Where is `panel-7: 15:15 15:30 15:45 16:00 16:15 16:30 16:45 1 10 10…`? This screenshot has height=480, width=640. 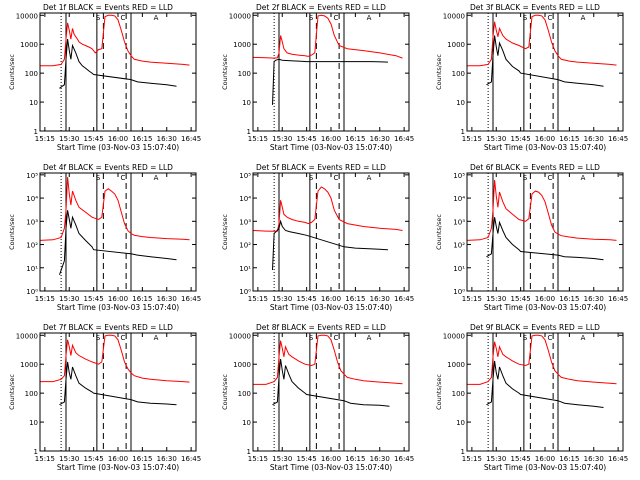
panel-7: 15:15 15:30 15:45 16:00 16:15 16:30 16:45 1 10 10… is located at coordinates (104, 397).